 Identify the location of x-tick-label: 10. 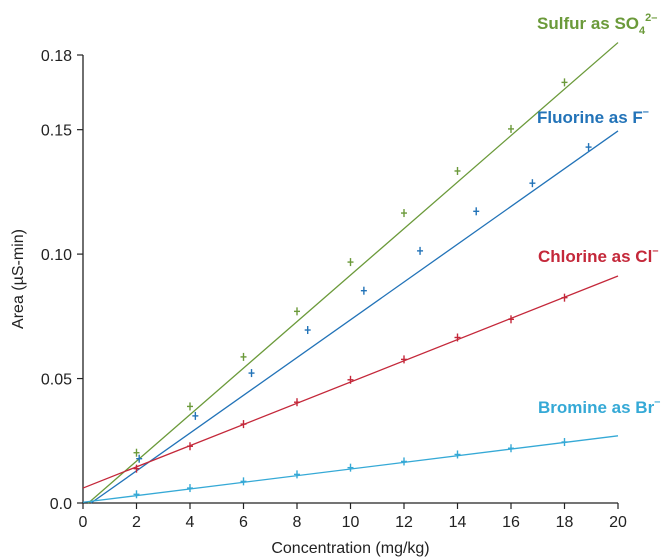
(351, 522).